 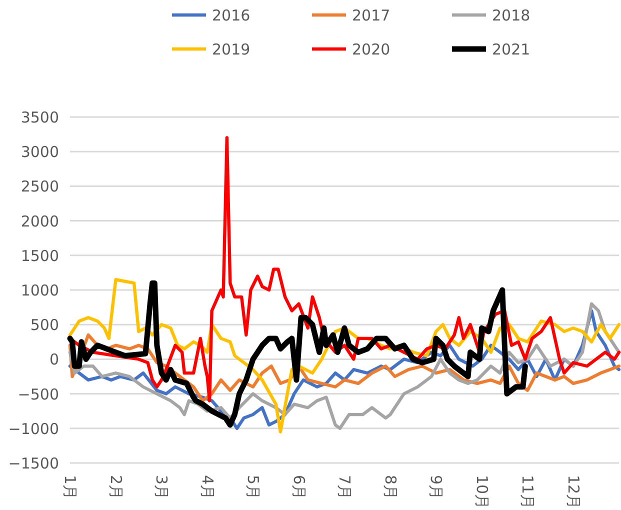 I want to click on y-tick-label: 3500, so click(x=39, y=117).